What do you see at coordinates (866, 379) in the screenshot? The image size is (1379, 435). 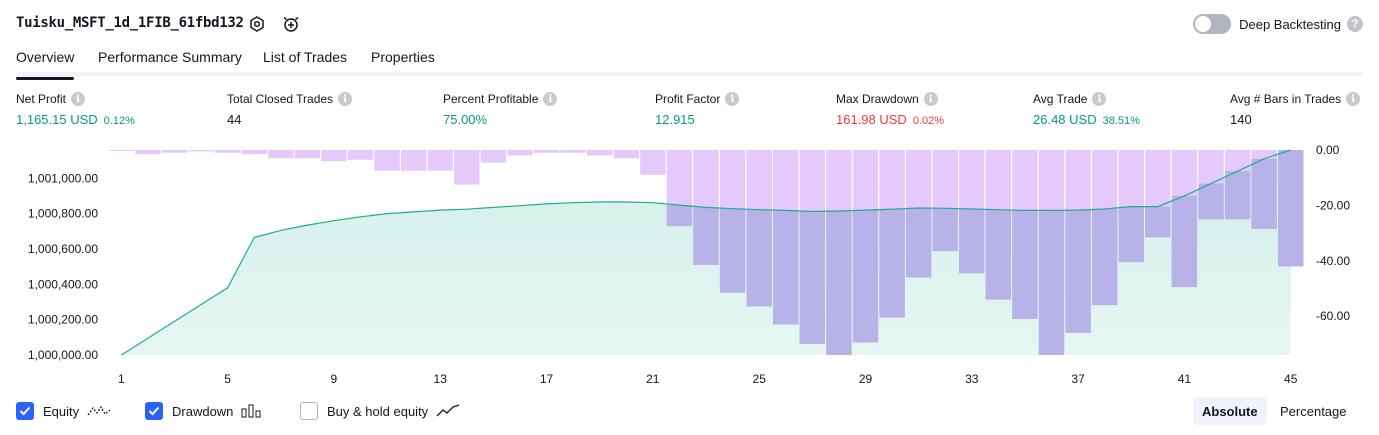 I see `x-axis-tick: 29` at bounding box center [866, 379].